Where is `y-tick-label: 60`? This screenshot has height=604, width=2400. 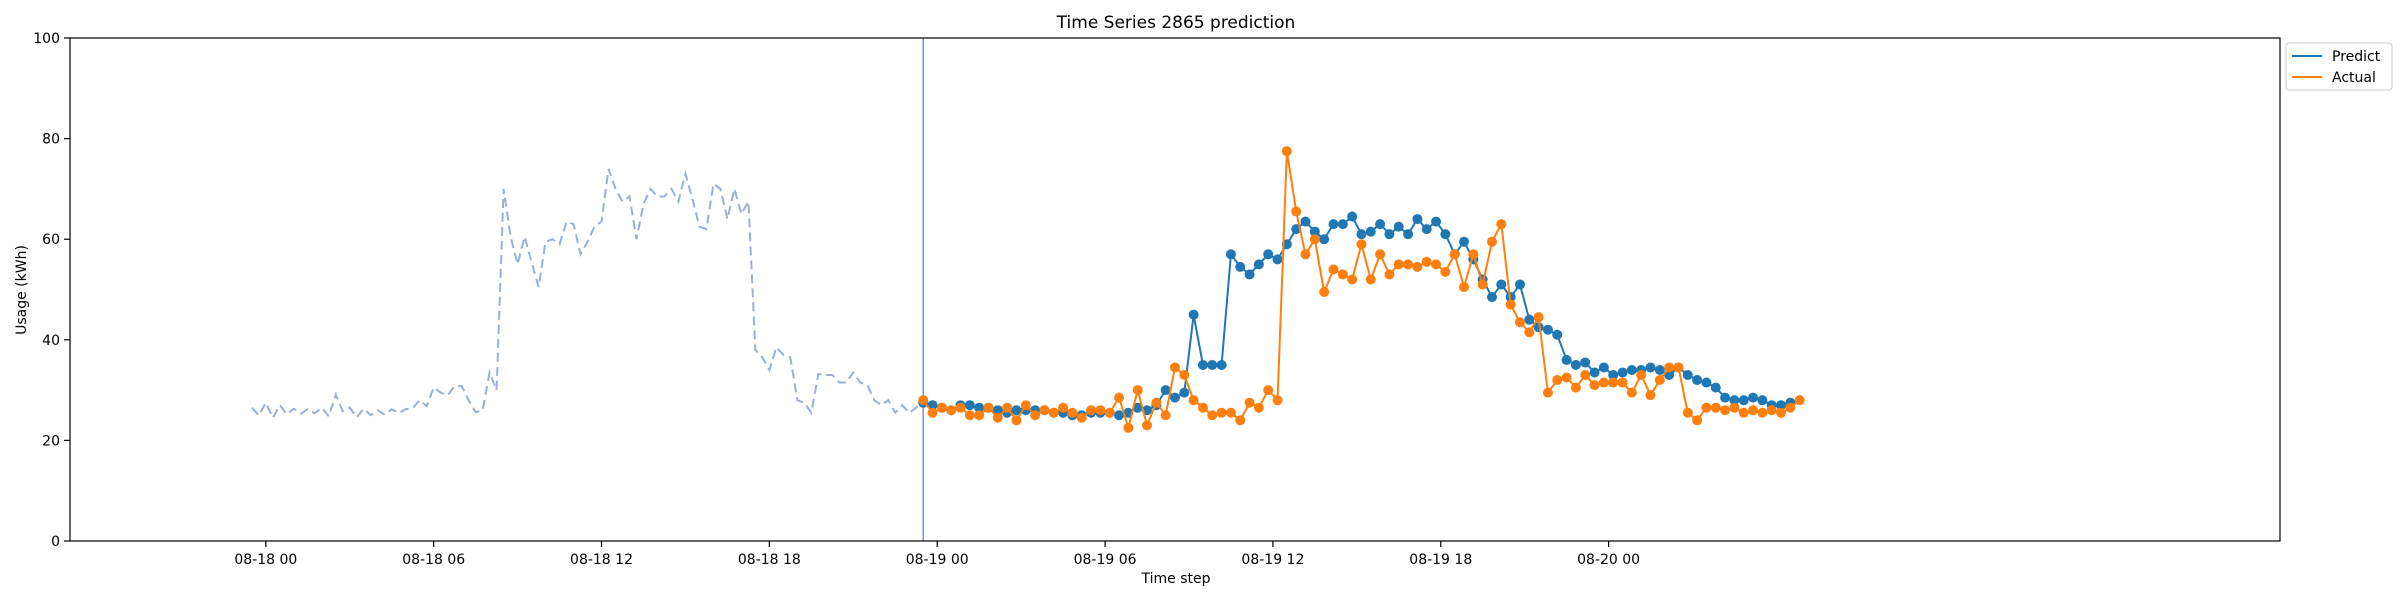 y-tick-label: 60 is located at coordinates (51, 240).